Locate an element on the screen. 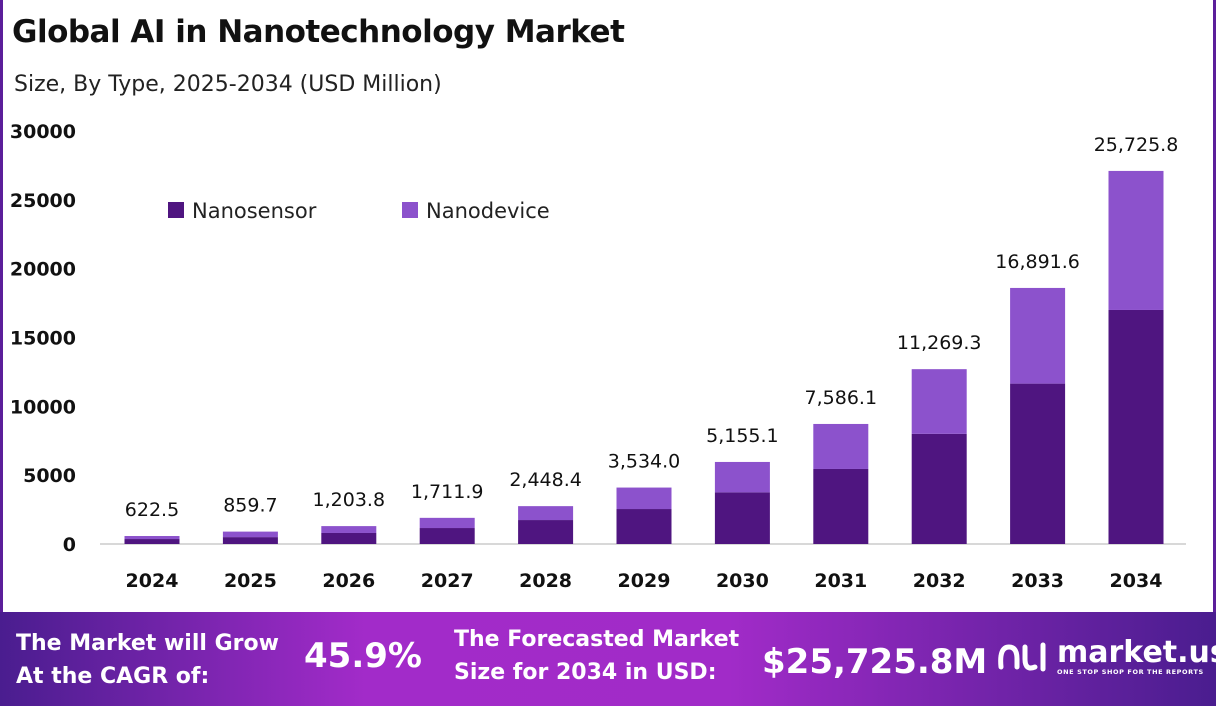  bar-nanodevice-2026 is located at coordinates (349, 529).